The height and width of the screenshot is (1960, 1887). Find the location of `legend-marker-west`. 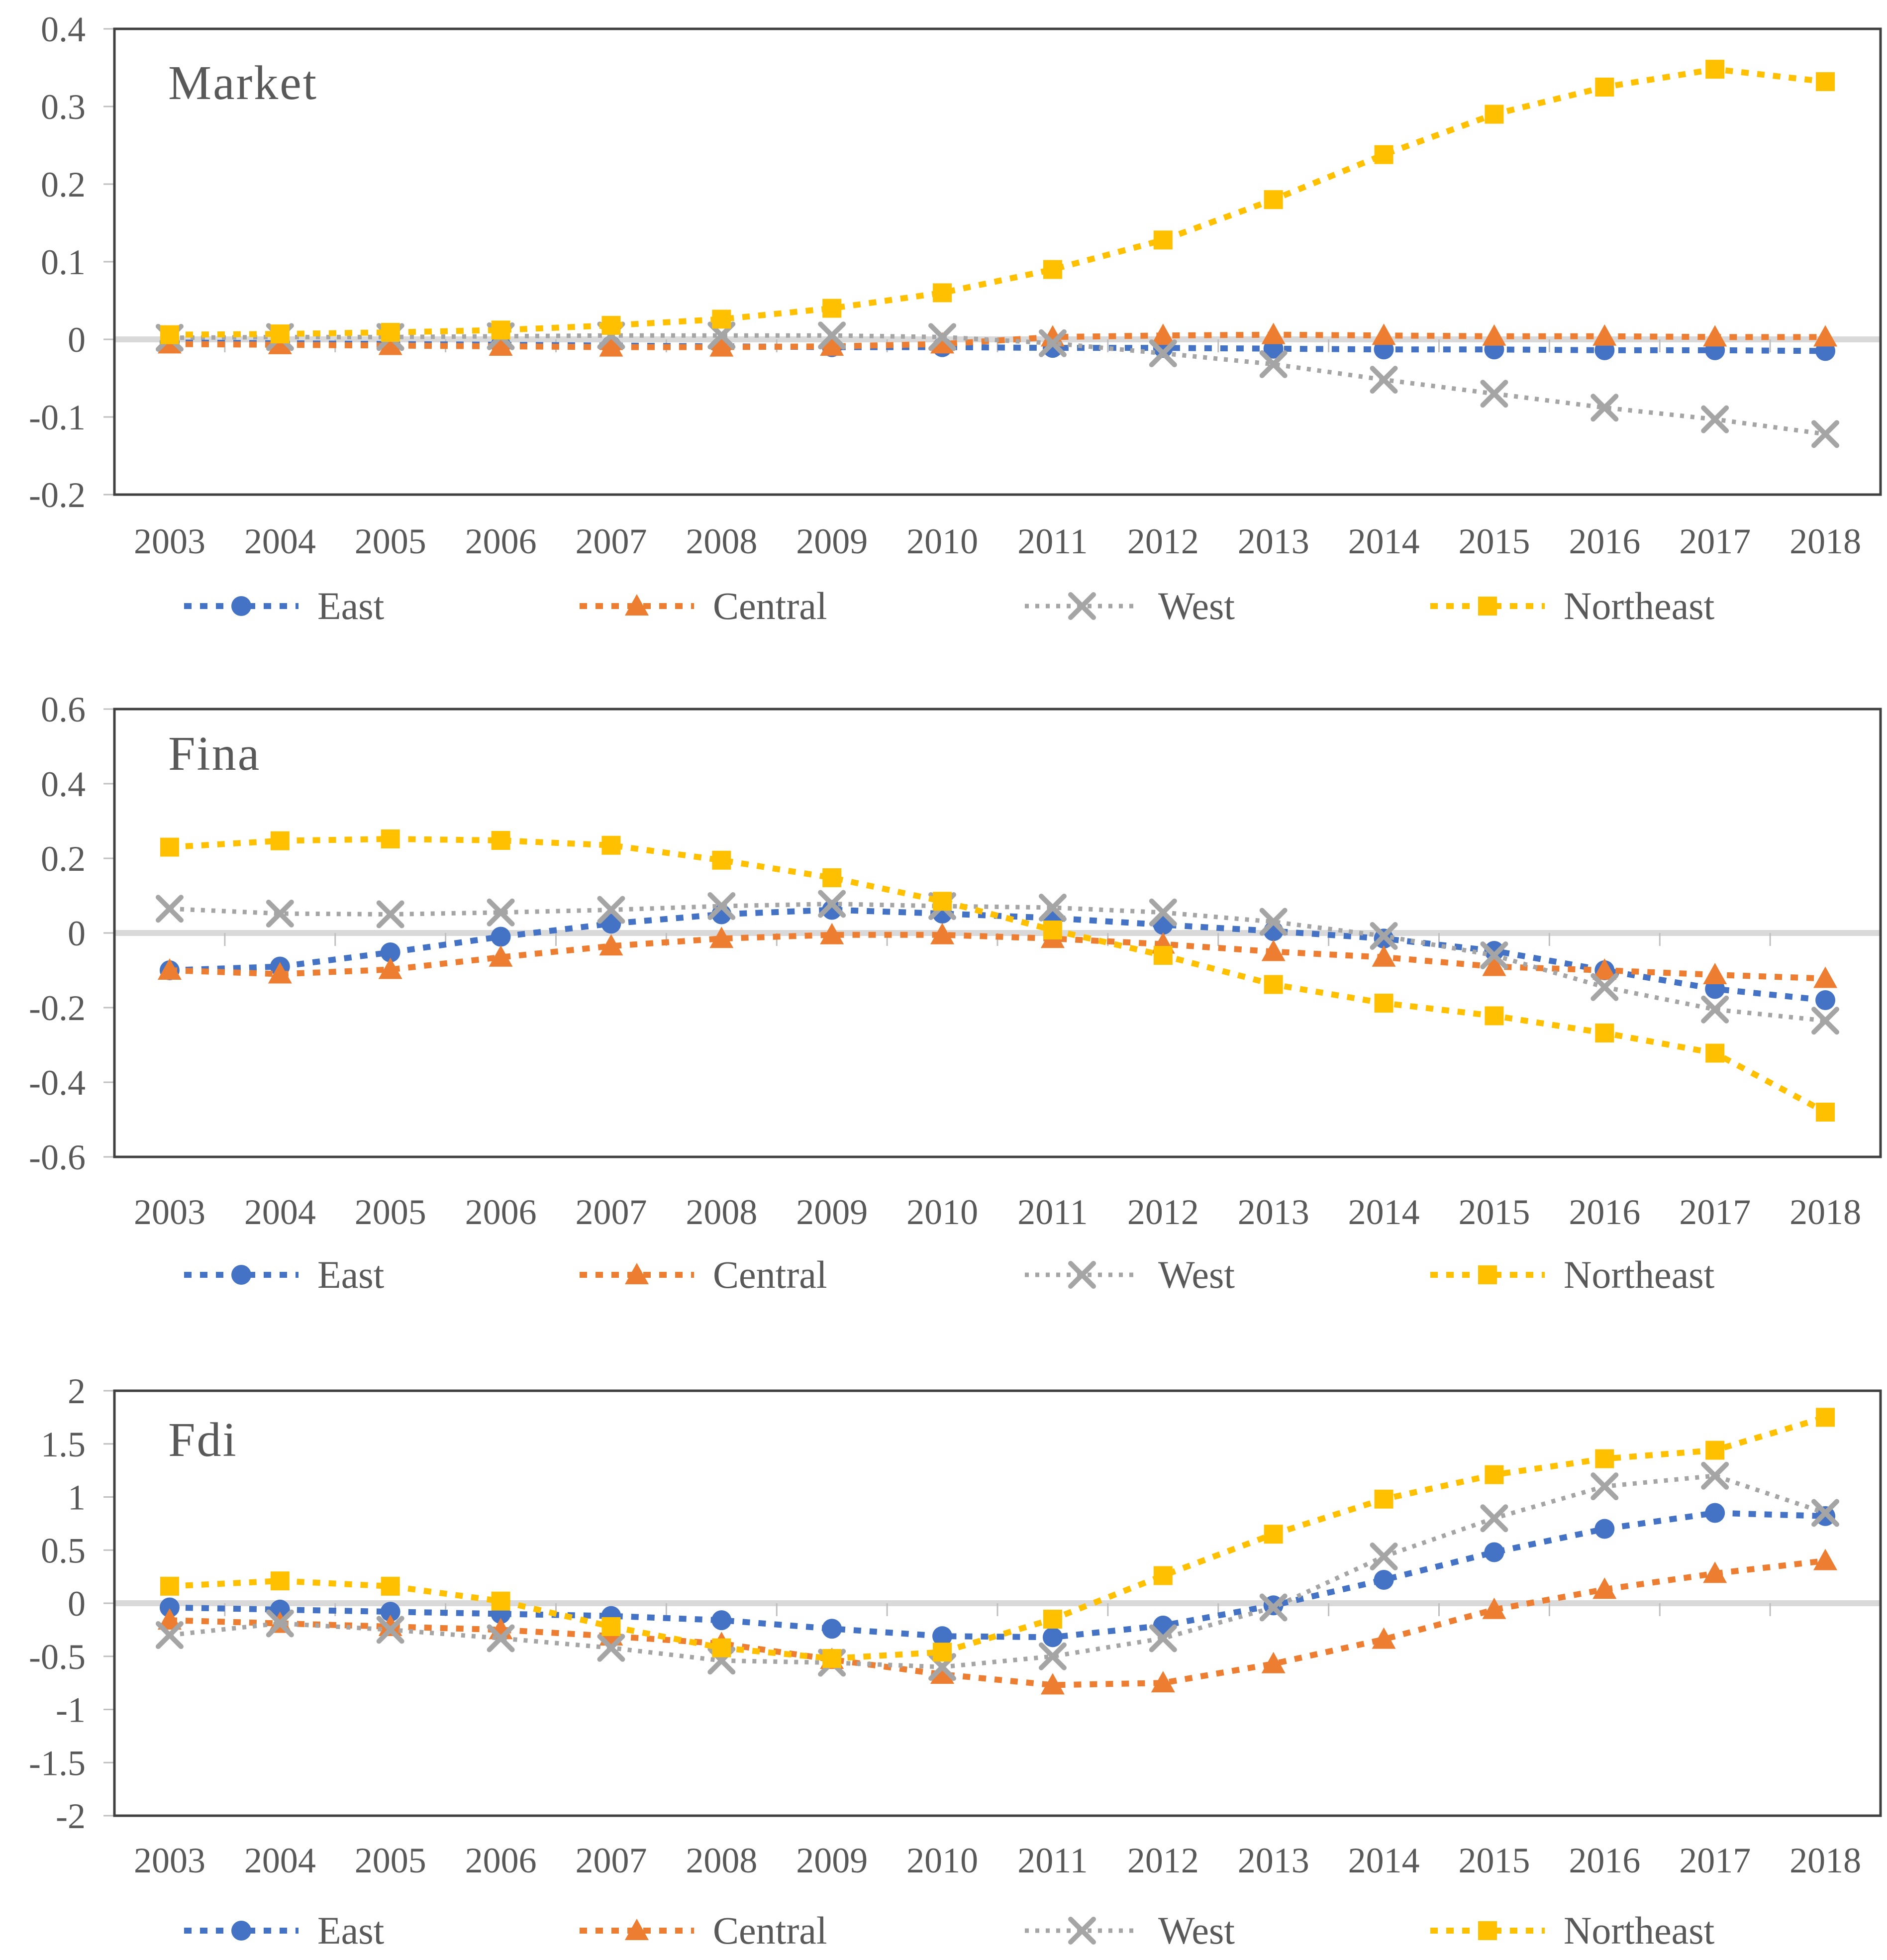

legend-marker-west is located at coordinates (1082, 1931).